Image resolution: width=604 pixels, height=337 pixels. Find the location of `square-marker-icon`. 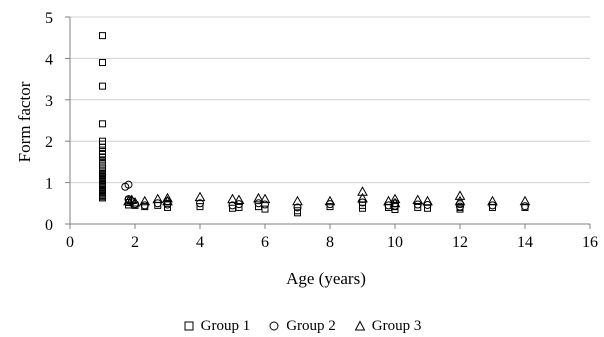

square-marker-icon is located at coordinates (189, 326).